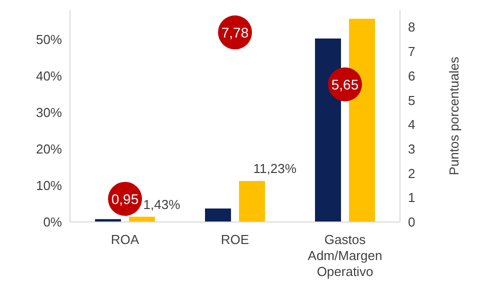  What do you see at coordinates (125, 198) in the screenshot?
I see `data-label: 0,95` at bounding box center [125, 198].